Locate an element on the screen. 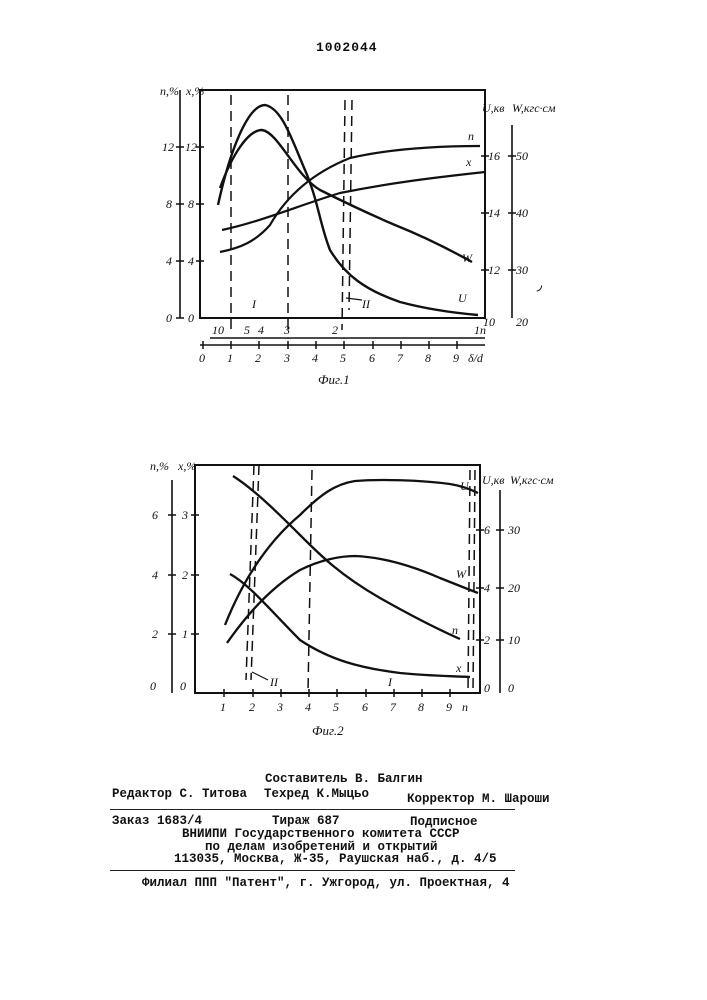 The image size is (707, 1000). fig2-w-tick-label: 30 is located at coordinates (513, 530).